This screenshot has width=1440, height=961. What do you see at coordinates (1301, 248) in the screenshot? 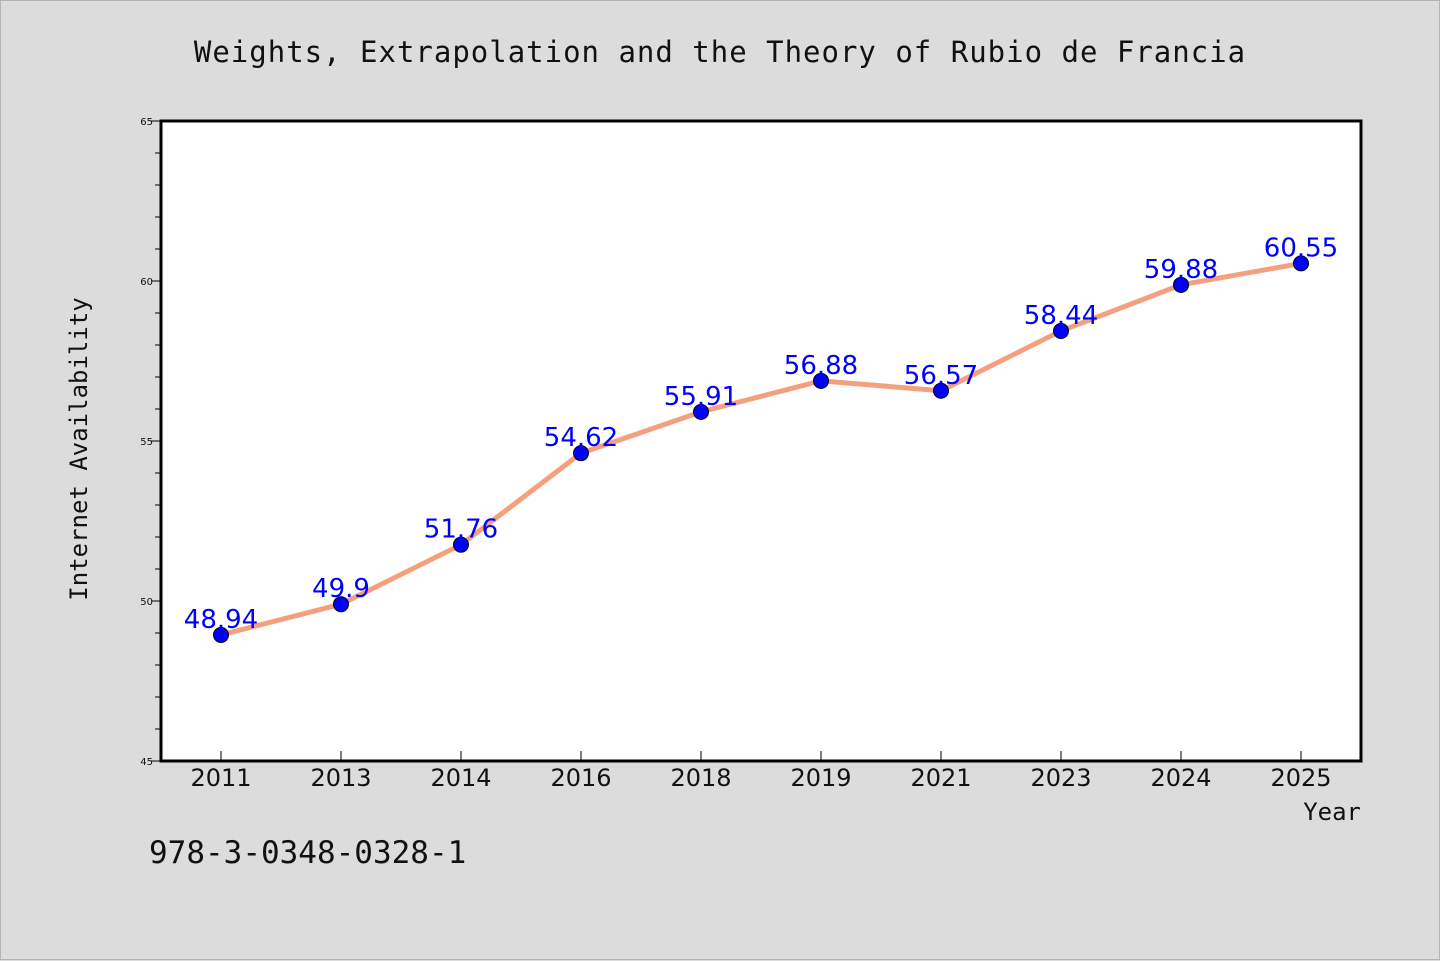
I see `data-label: 60.55` at bounding box center [1301, 248].